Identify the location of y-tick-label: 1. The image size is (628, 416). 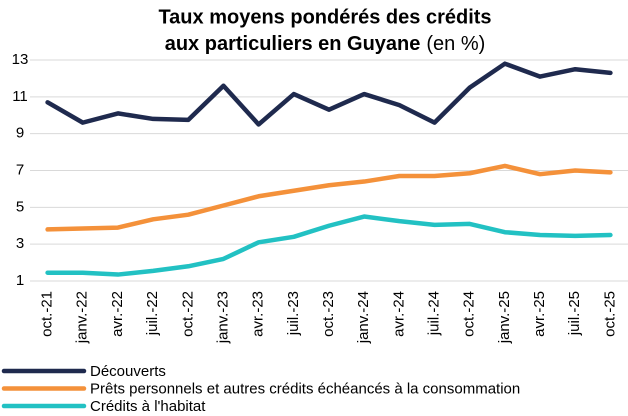
(20, 280).